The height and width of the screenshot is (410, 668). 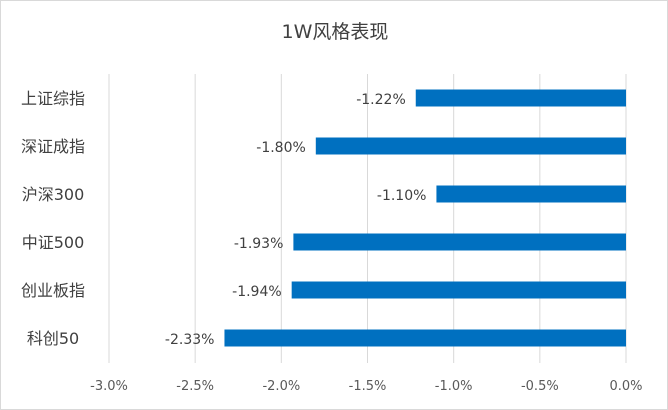 What do you see at coordinates (53, 194) in the screenshot?
I see `category-label: 沪深300` at bounding box center [53, 194].